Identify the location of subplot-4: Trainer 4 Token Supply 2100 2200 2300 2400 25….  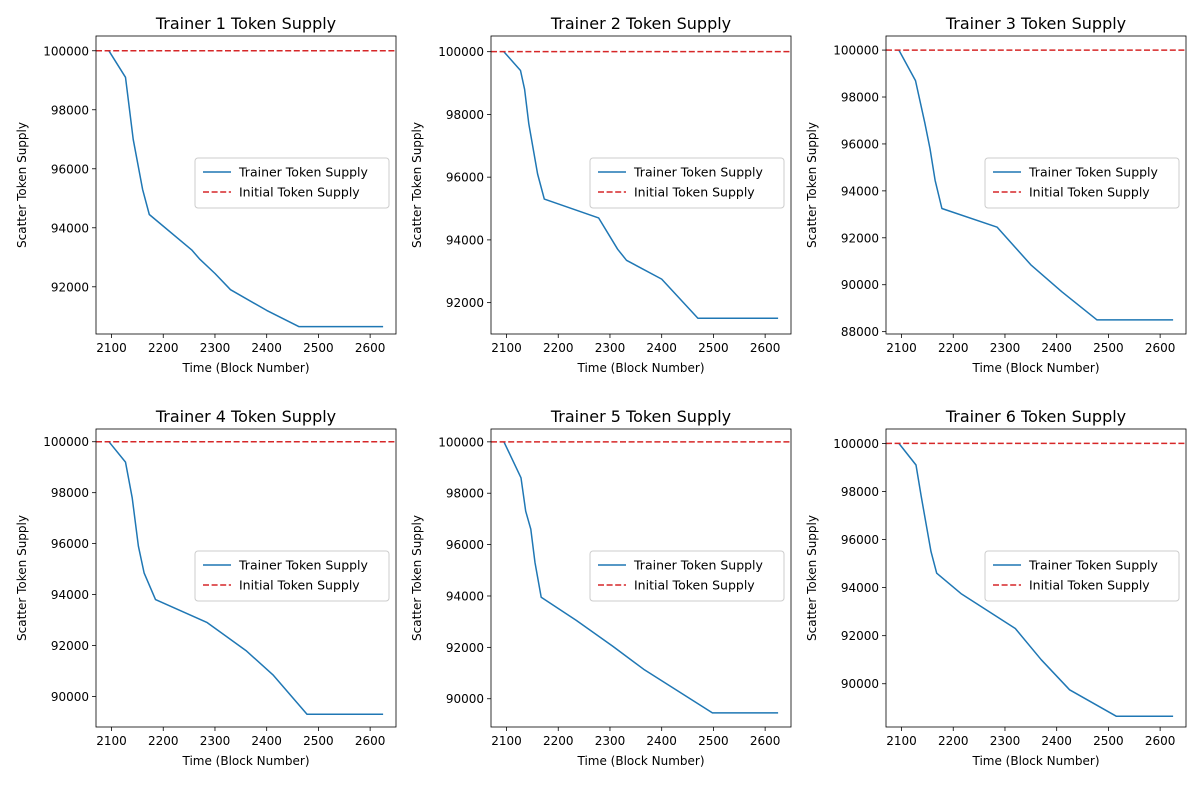
(206, 587).